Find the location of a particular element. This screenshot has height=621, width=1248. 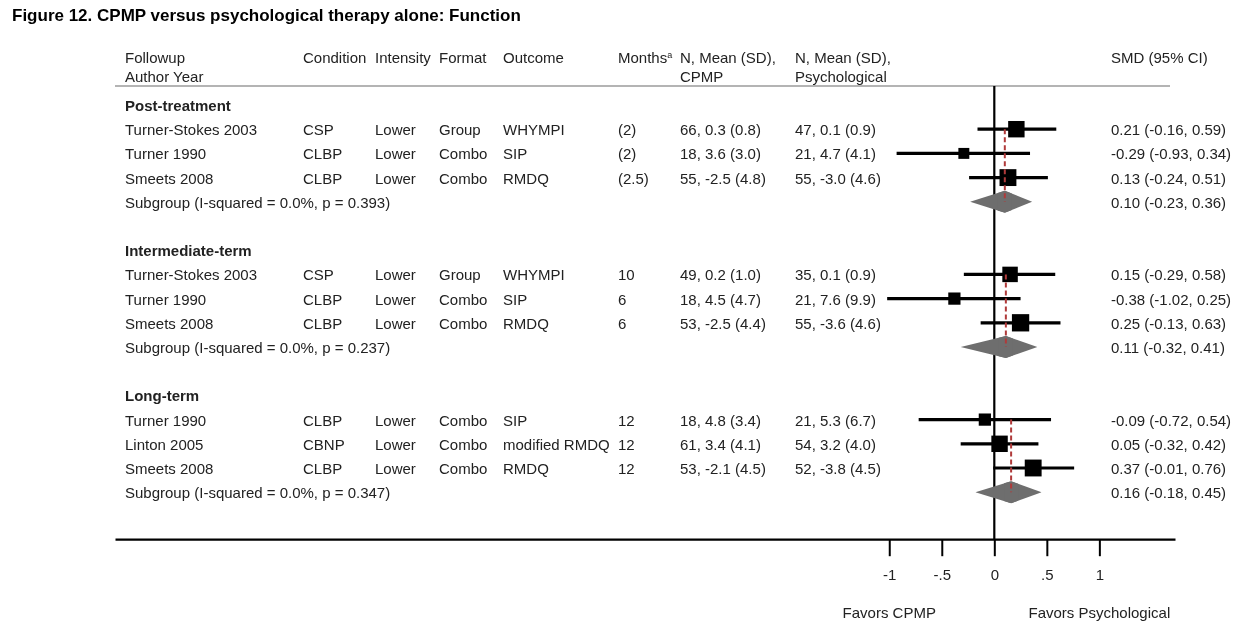

category-label: -0.29 (-0.93, 0.34) is located at coordinates (1171, 153).